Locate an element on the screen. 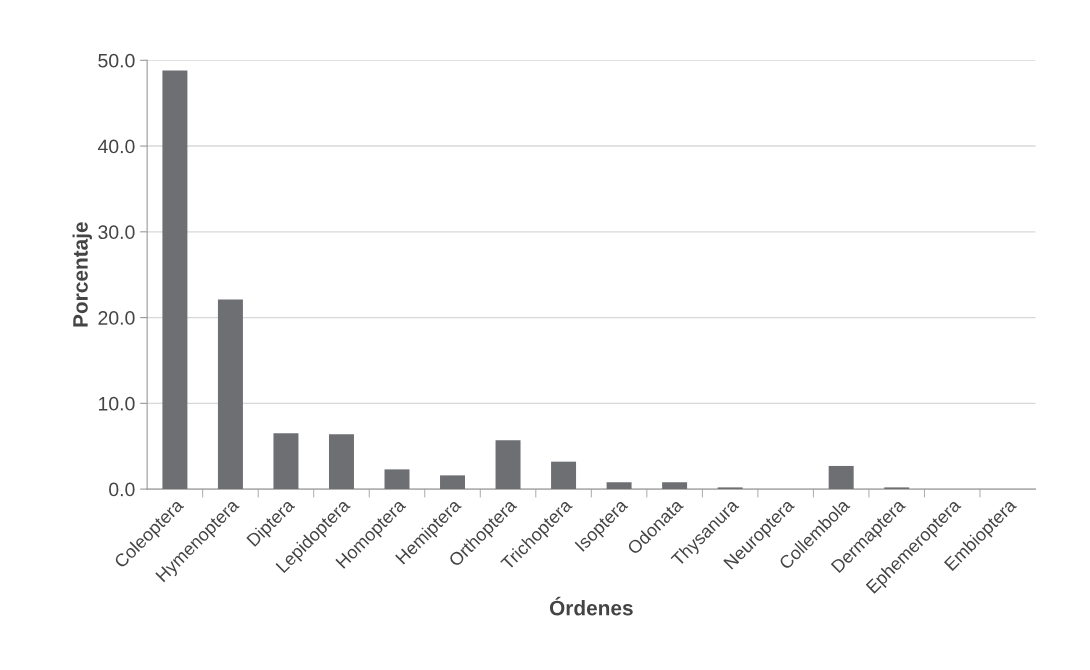 The image size is (1090, 670). y-tick-label: 40.0 is located at coordinates (116, 146).